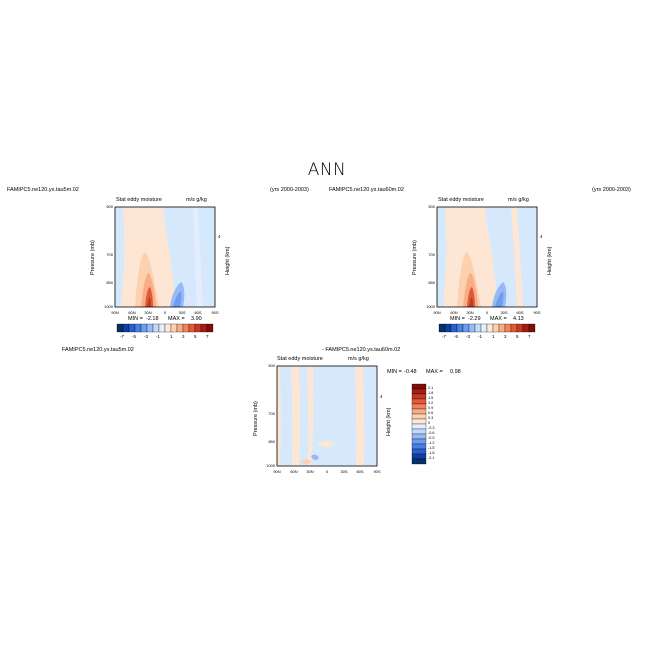 Image resolution: width=654 pixels, height=654 pixels. I want to click on panel3-subtitle-right: m/s g/kg, so click(358, 359).